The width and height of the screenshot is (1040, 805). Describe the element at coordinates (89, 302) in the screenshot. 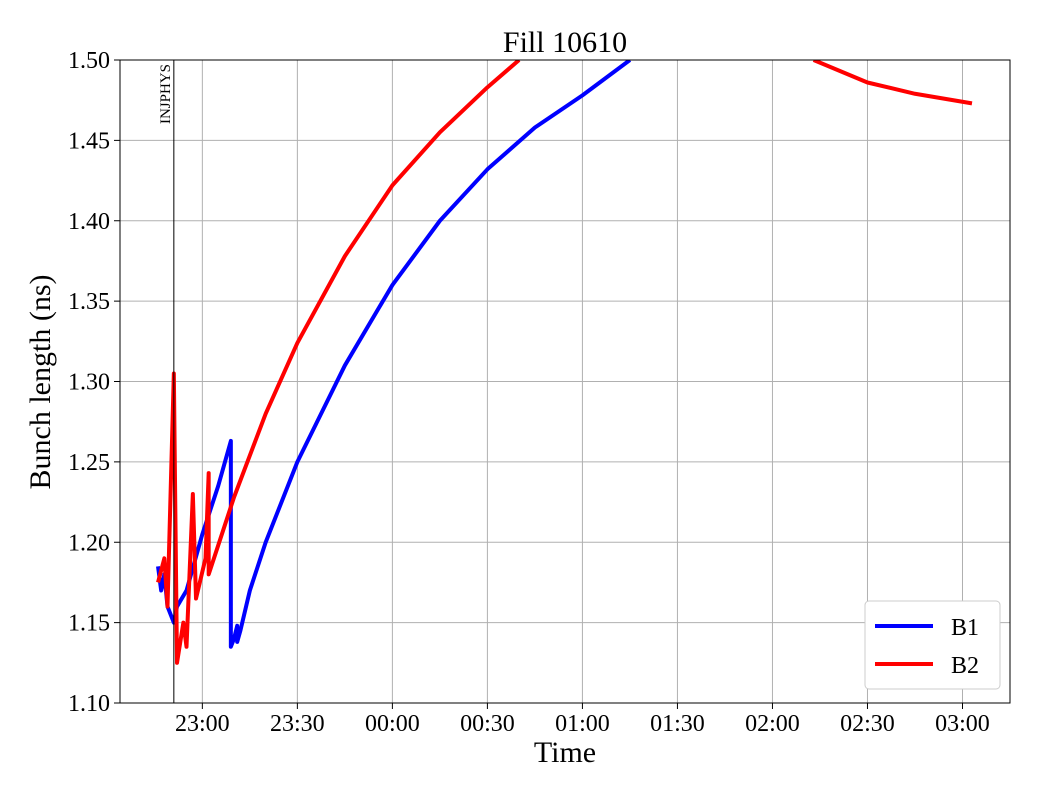

I see `y-tick-label: 1.35` at that location.